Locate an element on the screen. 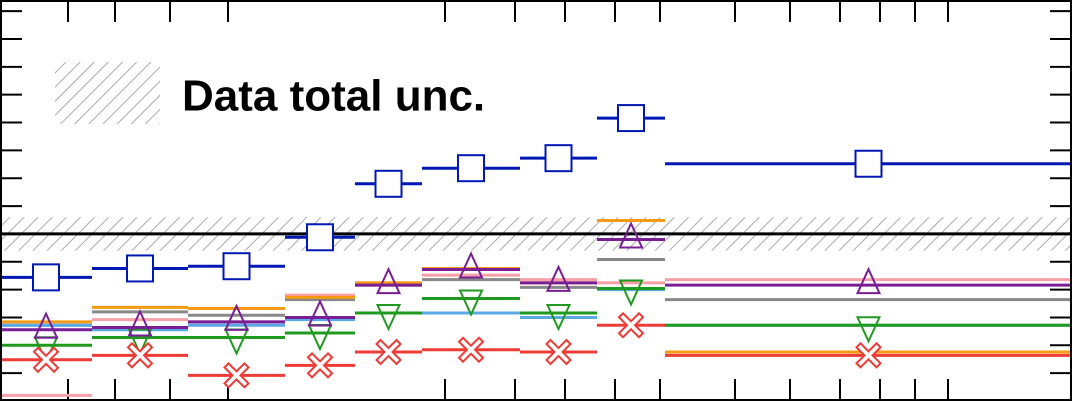 The image size is (1072, 401). legend-swatch is located at coordinates (107, 93).